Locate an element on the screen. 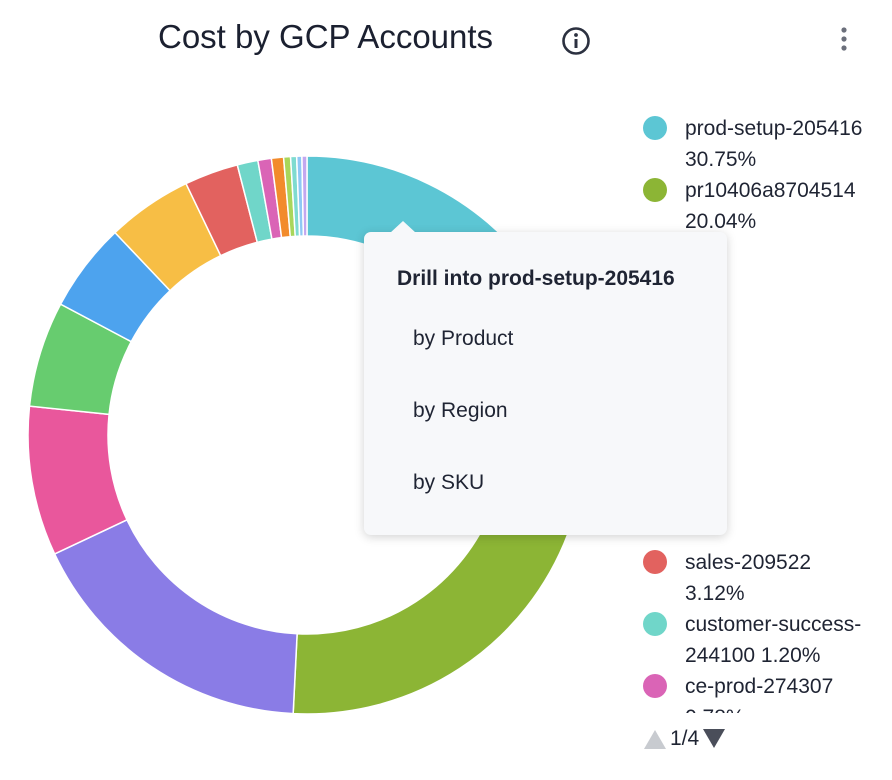 Image resolution: width=892 pixels, height=780 pixels. menu-item: by Region is located at coordinates (460, 410).